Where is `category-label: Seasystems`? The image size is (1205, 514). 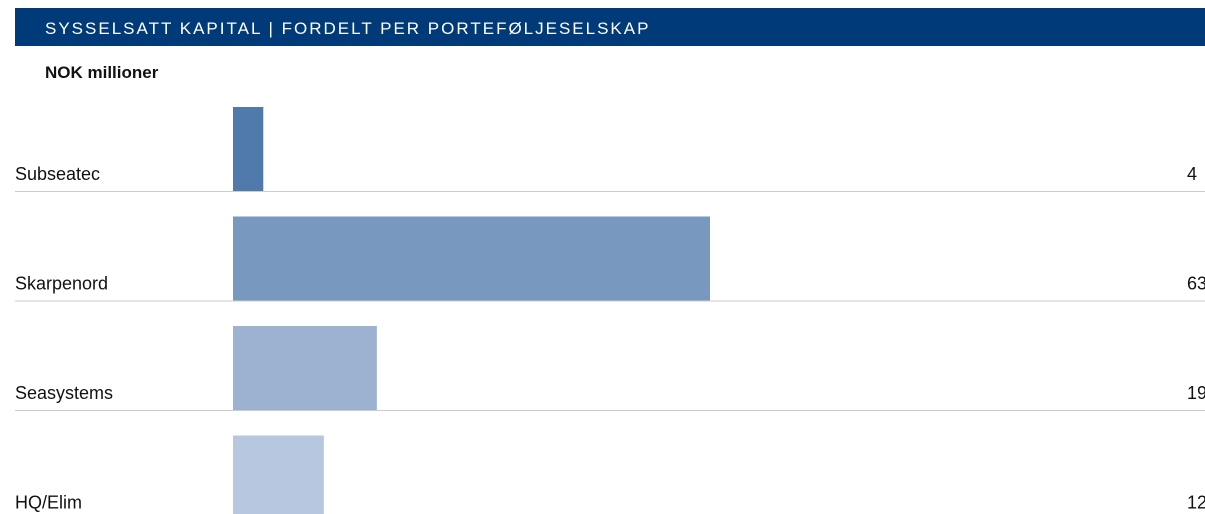
category-label: Seasystems is located at coordinates (64, 393).